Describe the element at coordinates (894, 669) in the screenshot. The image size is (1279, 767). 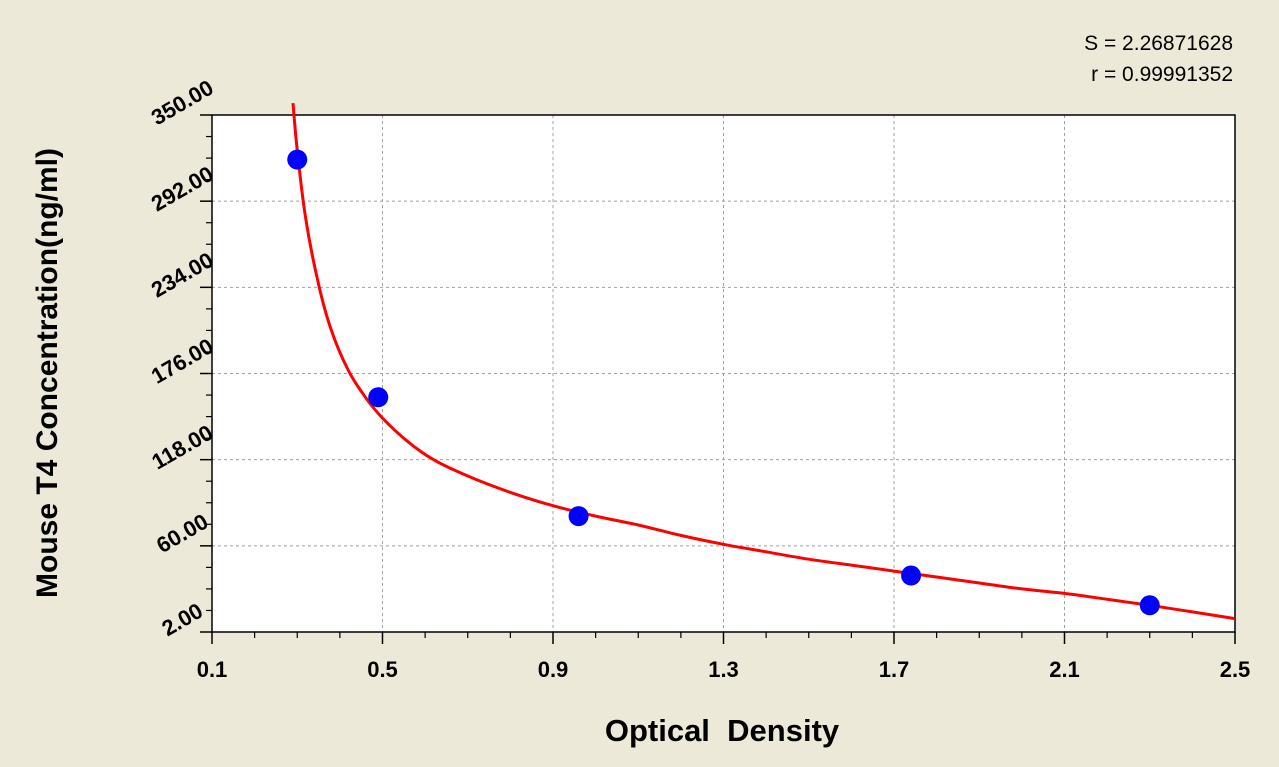
I see `x-tick-label: 1.7` at that location.